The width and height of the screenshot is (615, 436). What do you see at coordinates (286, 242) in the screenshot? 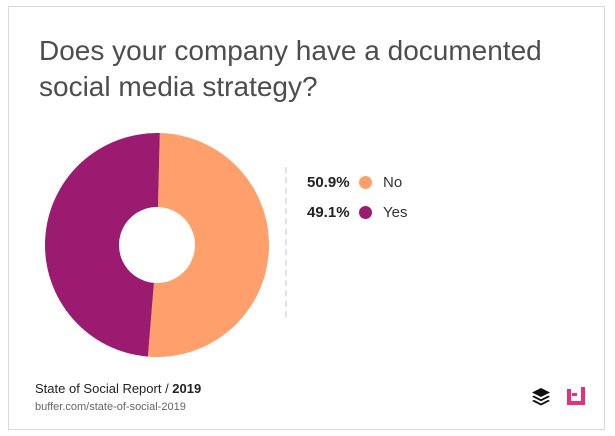
I see `legend-divider` at bounding box center [286, 242].